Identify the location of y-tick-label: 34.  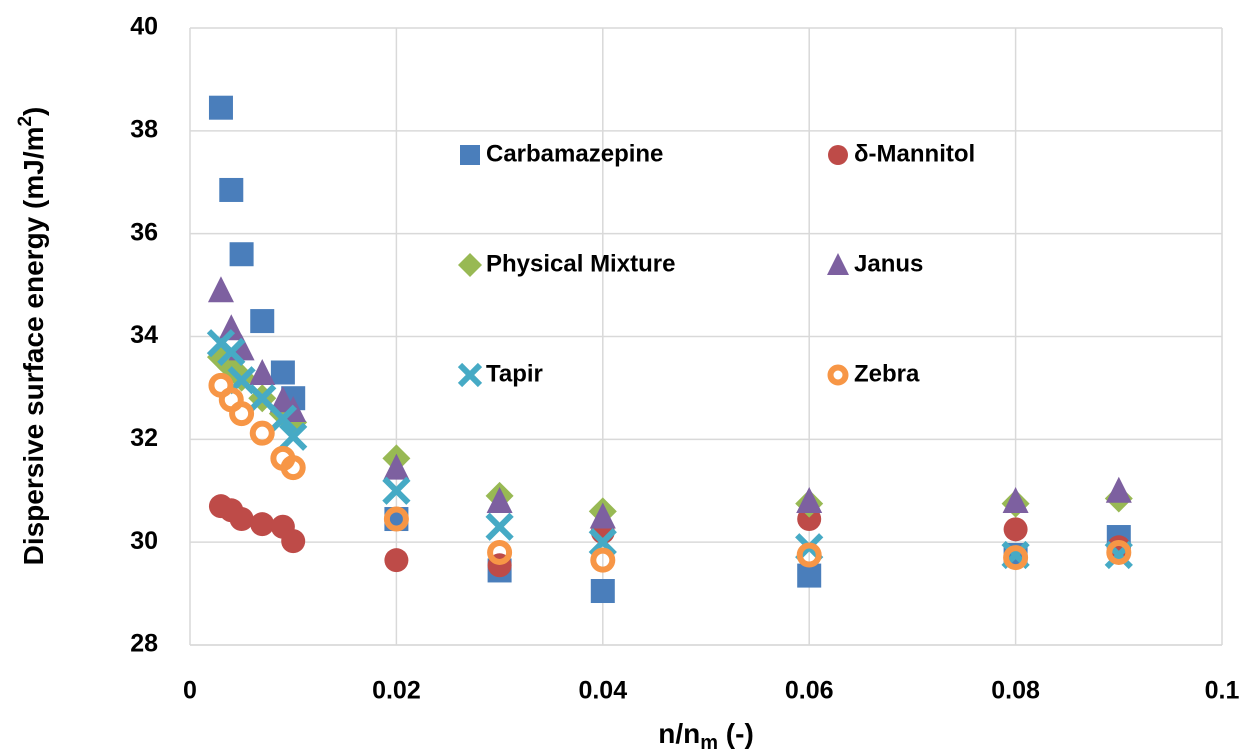
(144, 335).